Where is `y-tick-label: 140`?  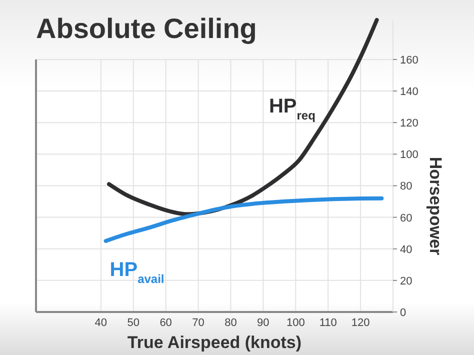 y-tick-label: 140 is located at coordinates (409, 92).